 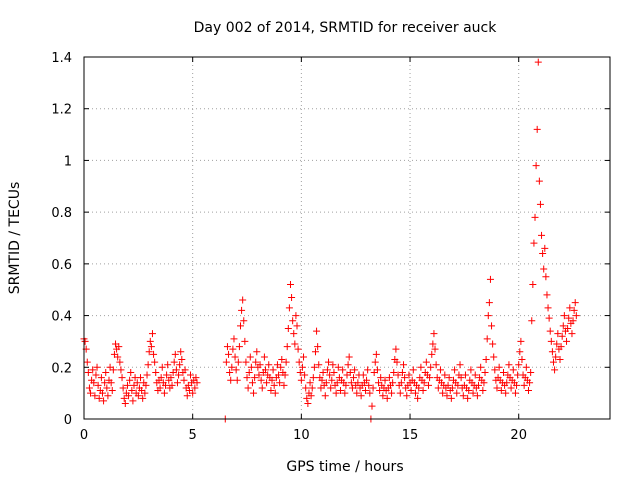 I want to click on y-tick-label: 0.4, so click(x=61, y=317).